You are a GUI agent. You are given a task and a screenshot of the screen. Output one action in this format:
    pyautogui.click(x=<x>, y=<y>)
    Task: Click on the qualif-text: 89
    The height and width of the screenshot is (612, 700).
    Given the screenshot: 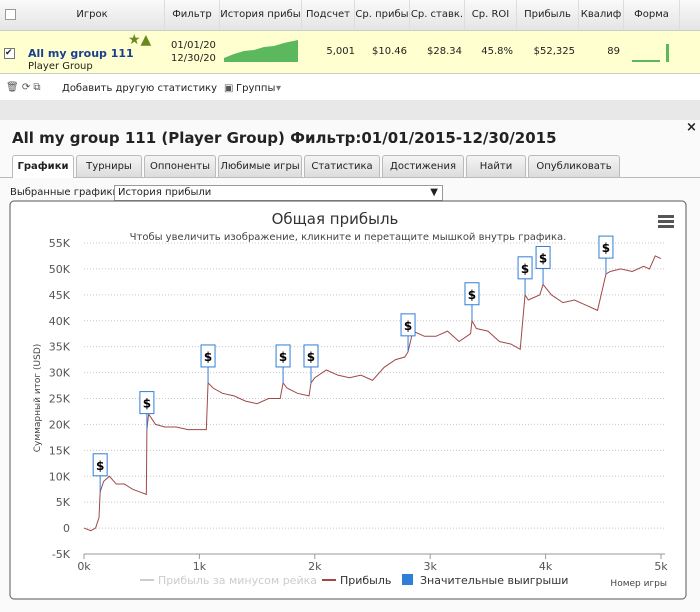 What is the action you would take?
    pyautogui.click(x=613, y=51)
    